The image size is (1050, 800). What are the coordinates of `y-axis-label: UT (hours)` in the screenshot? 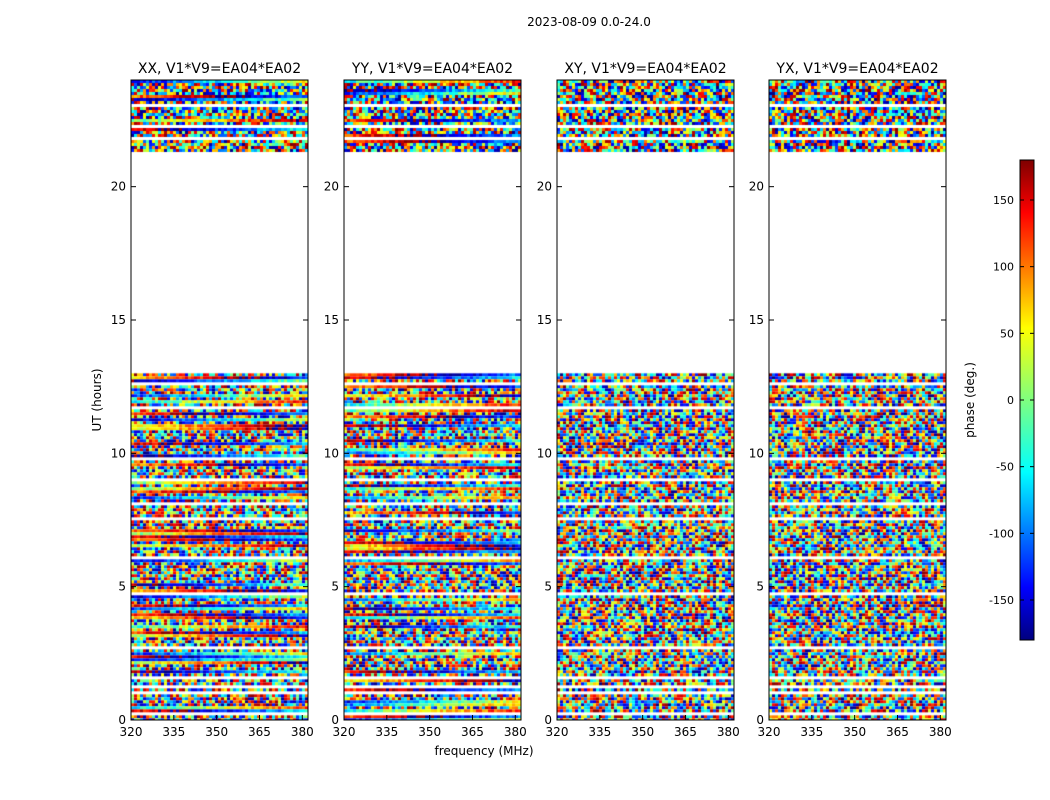 It's located at (97, 399).